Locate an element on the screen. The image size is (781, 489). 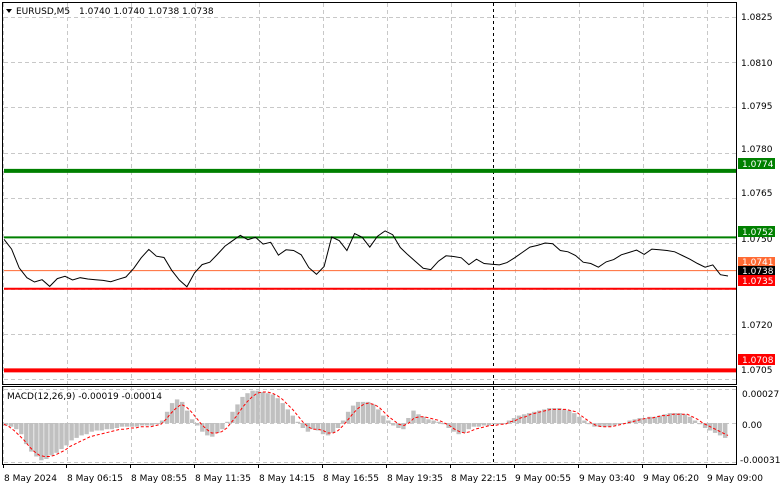
price-tick: 1.0810 is located at coordinates (757, 64).